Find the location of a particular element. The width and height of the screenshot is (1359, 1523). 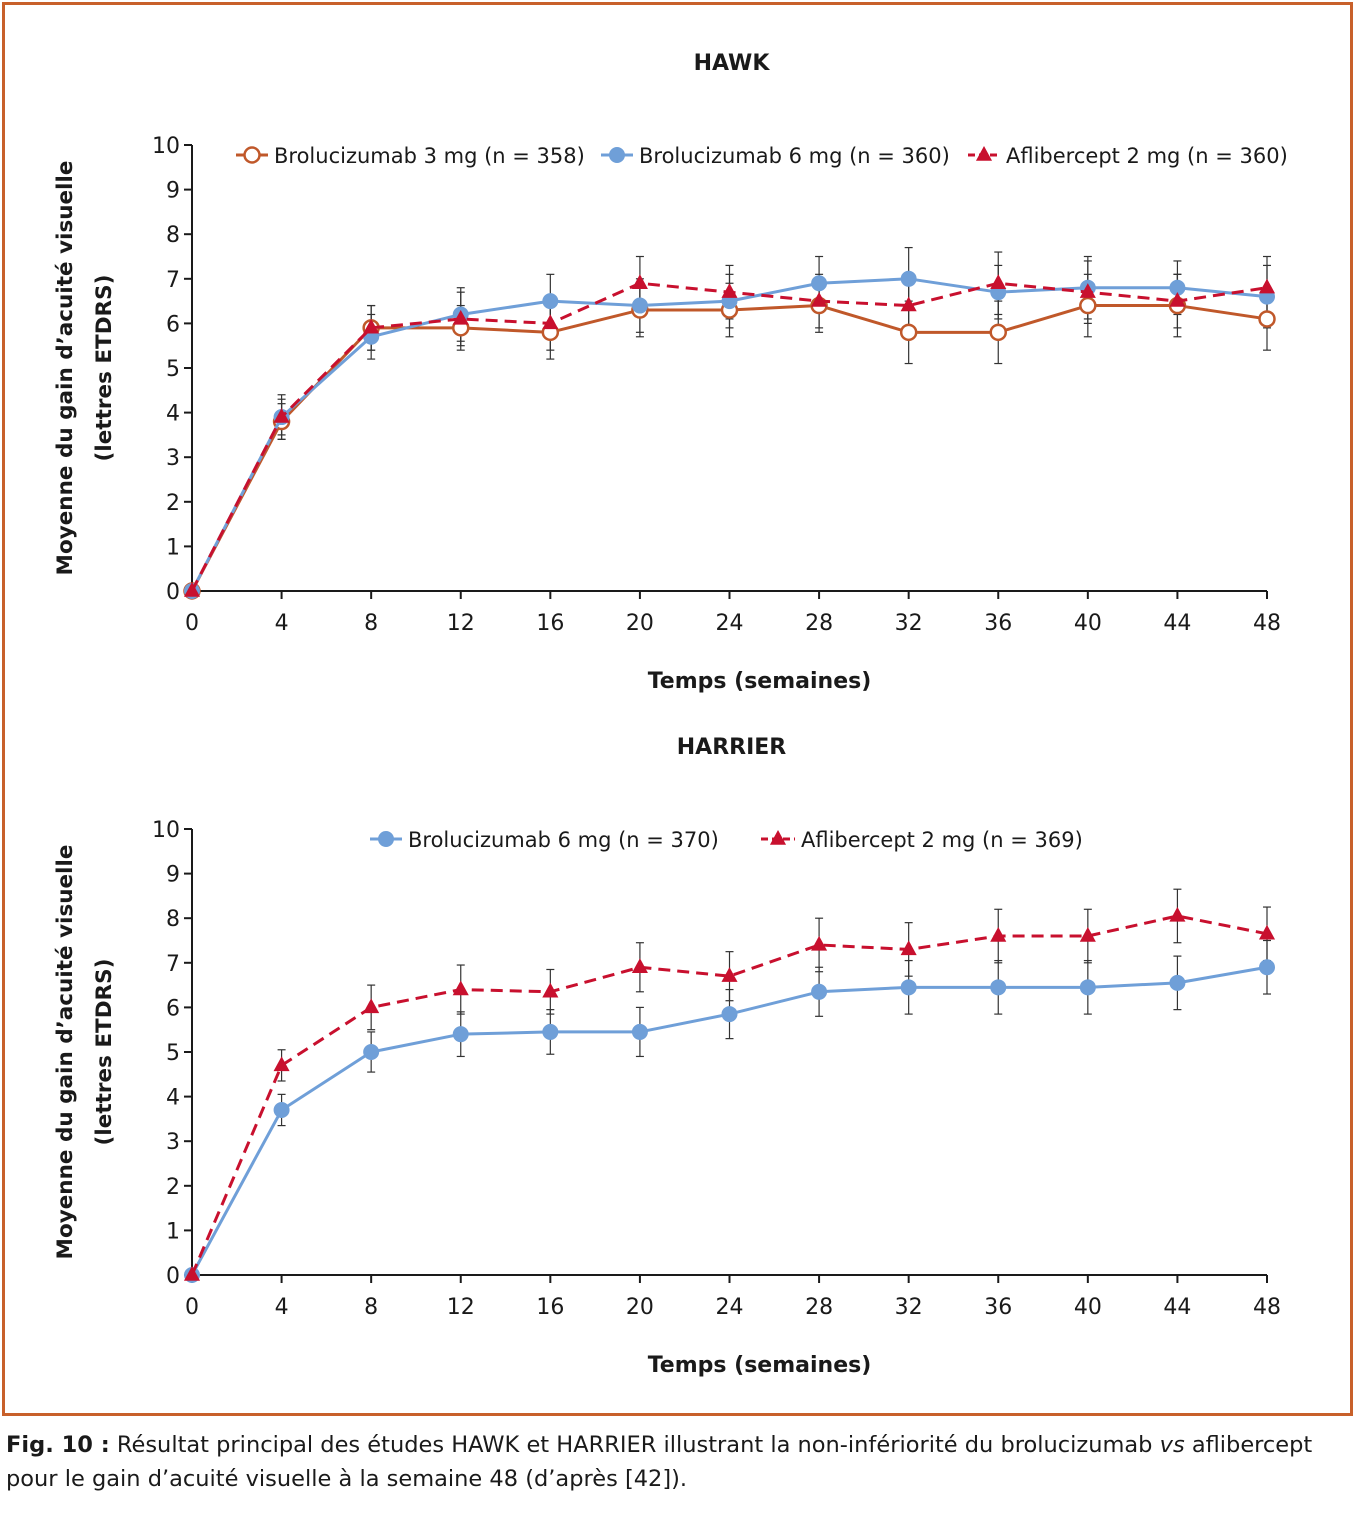

x-tick-label: 8 is located at coordinates (371, 623).